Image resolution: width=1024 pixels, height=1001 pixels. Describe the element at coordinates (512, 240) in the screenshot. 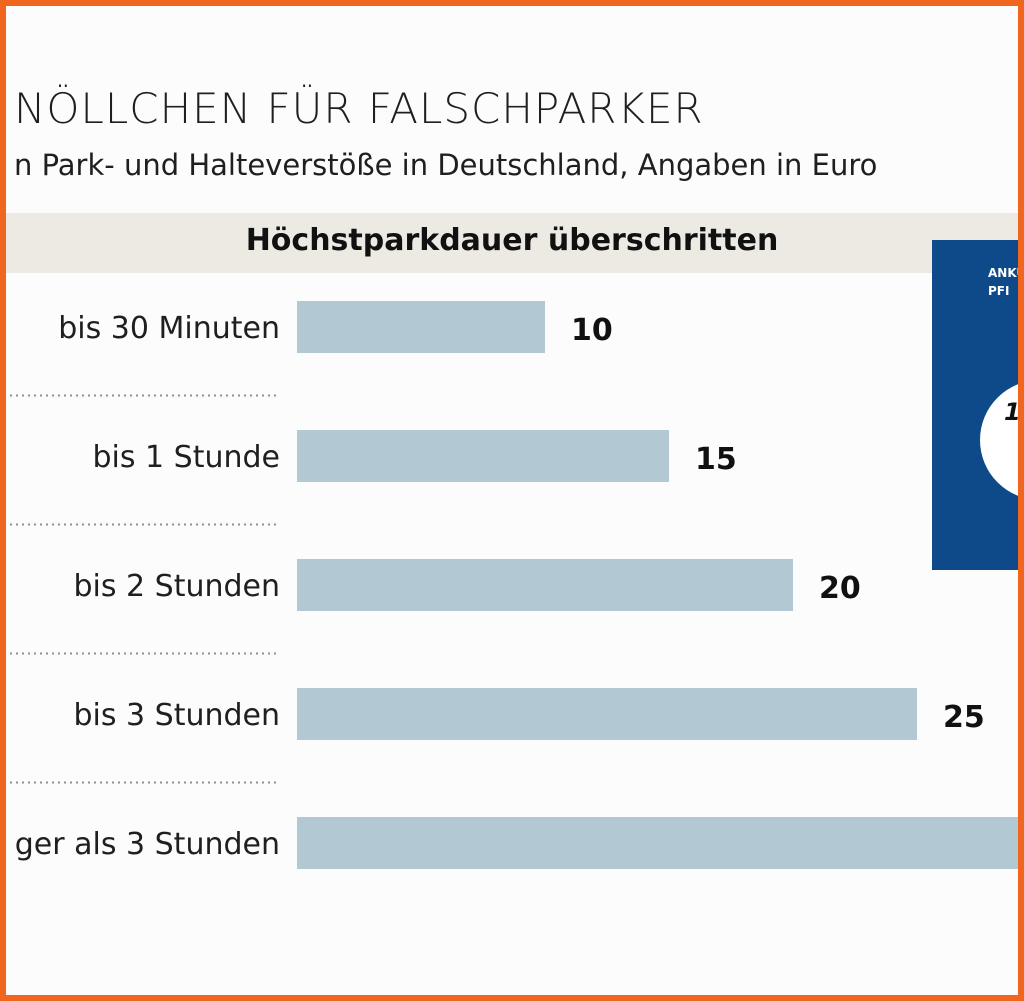

I see `section-heading: Höchstparkdauer überschritten` at that location.